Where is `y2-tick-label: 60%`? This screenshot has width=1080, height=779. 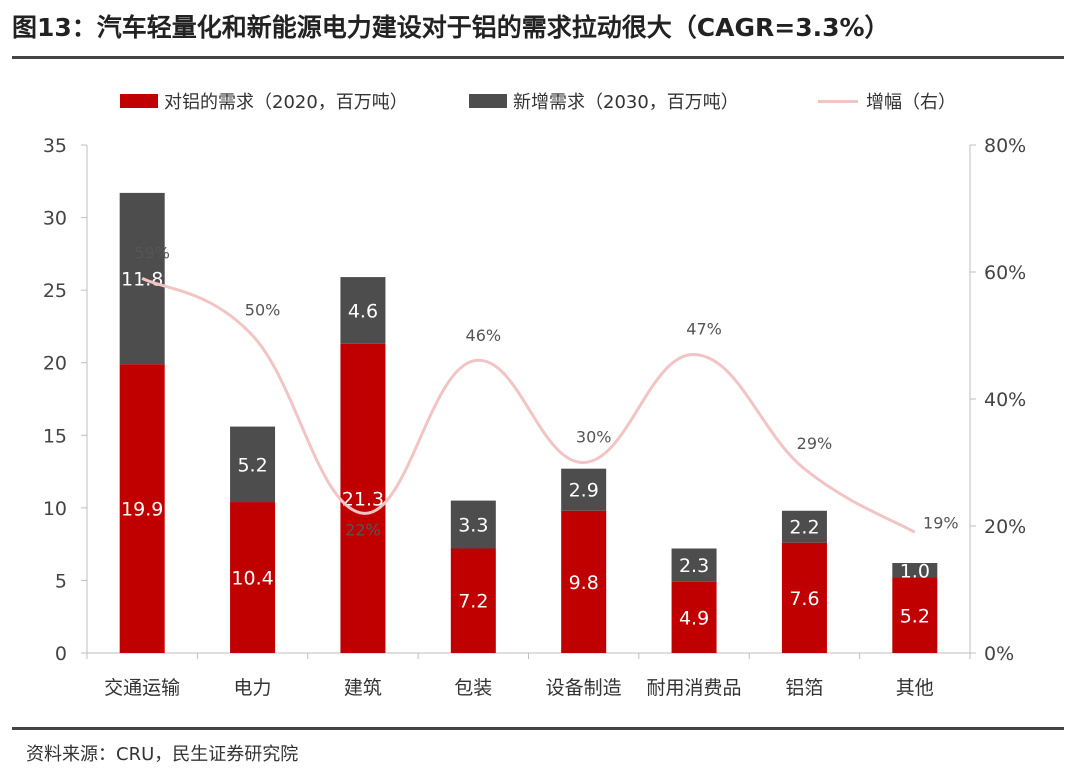
y2-tick-label: 60% is located at coordinates (1005, 273).